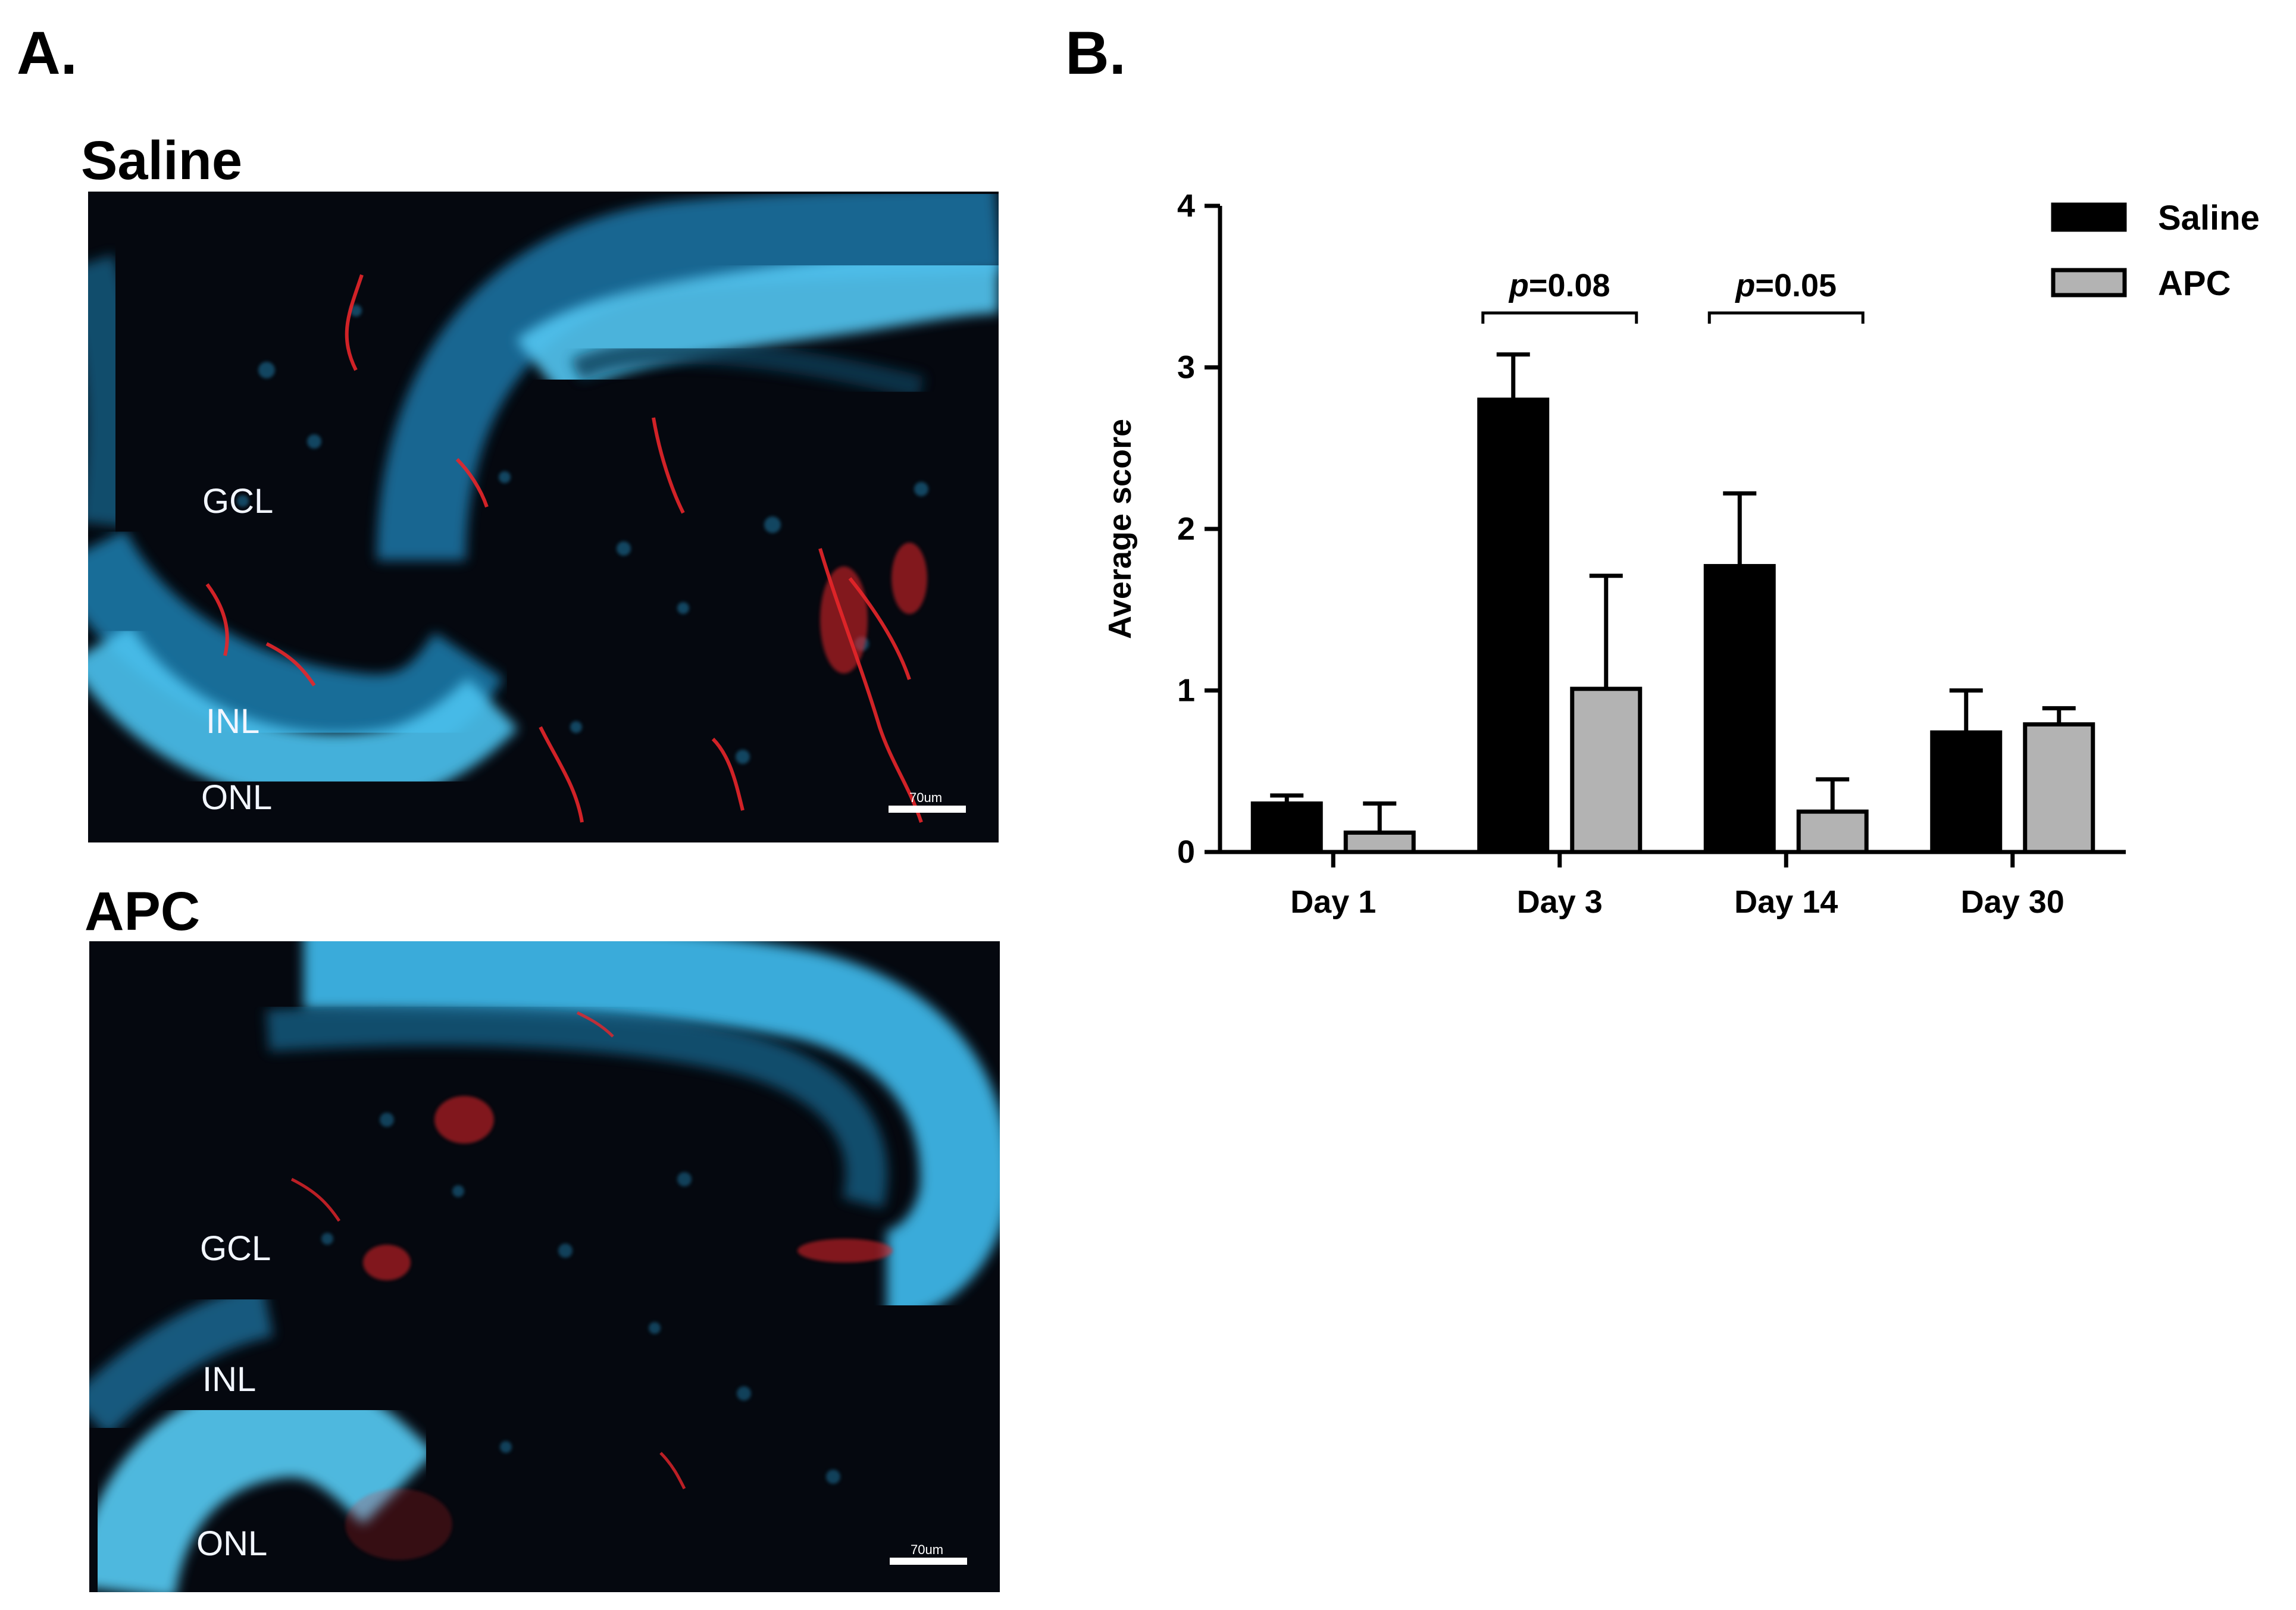 The height and width of the screenshot is (1610, 2296). What do you see at coordinates (927, 1549) in the screenshot?
I see `apc-scalebar-label: 70um` at bounding box center [927, 1549].